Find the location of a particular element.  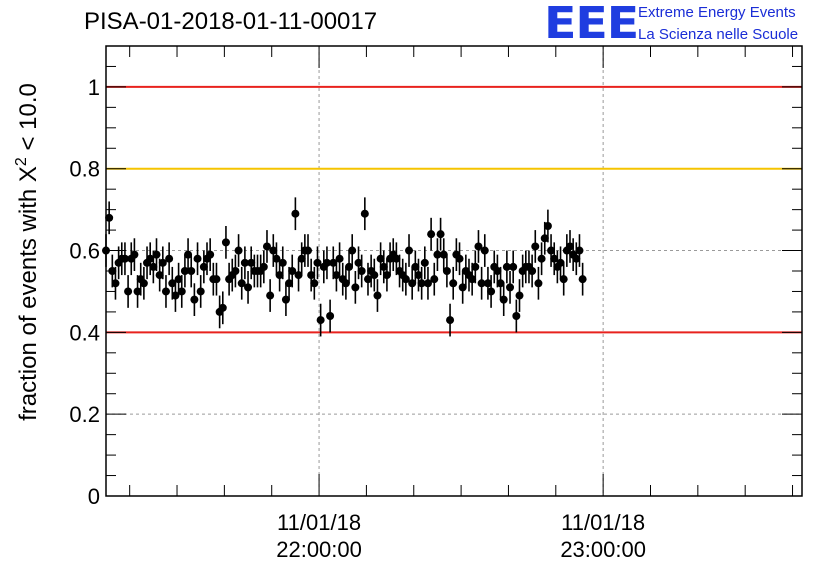

x-tick-label-date: 11/01/18 is located at coordinates (319, 522).